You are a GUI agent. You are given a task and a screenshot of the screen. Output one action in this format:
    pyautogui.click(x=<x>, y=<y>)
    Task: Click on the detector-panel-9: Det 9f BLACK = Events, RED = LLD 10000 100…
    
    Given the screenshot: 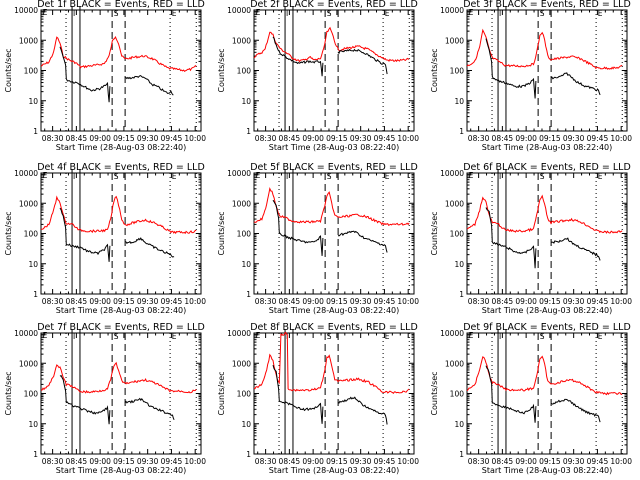 What is the action you would take?
    pyautogui.click(x=532, y=400)
    